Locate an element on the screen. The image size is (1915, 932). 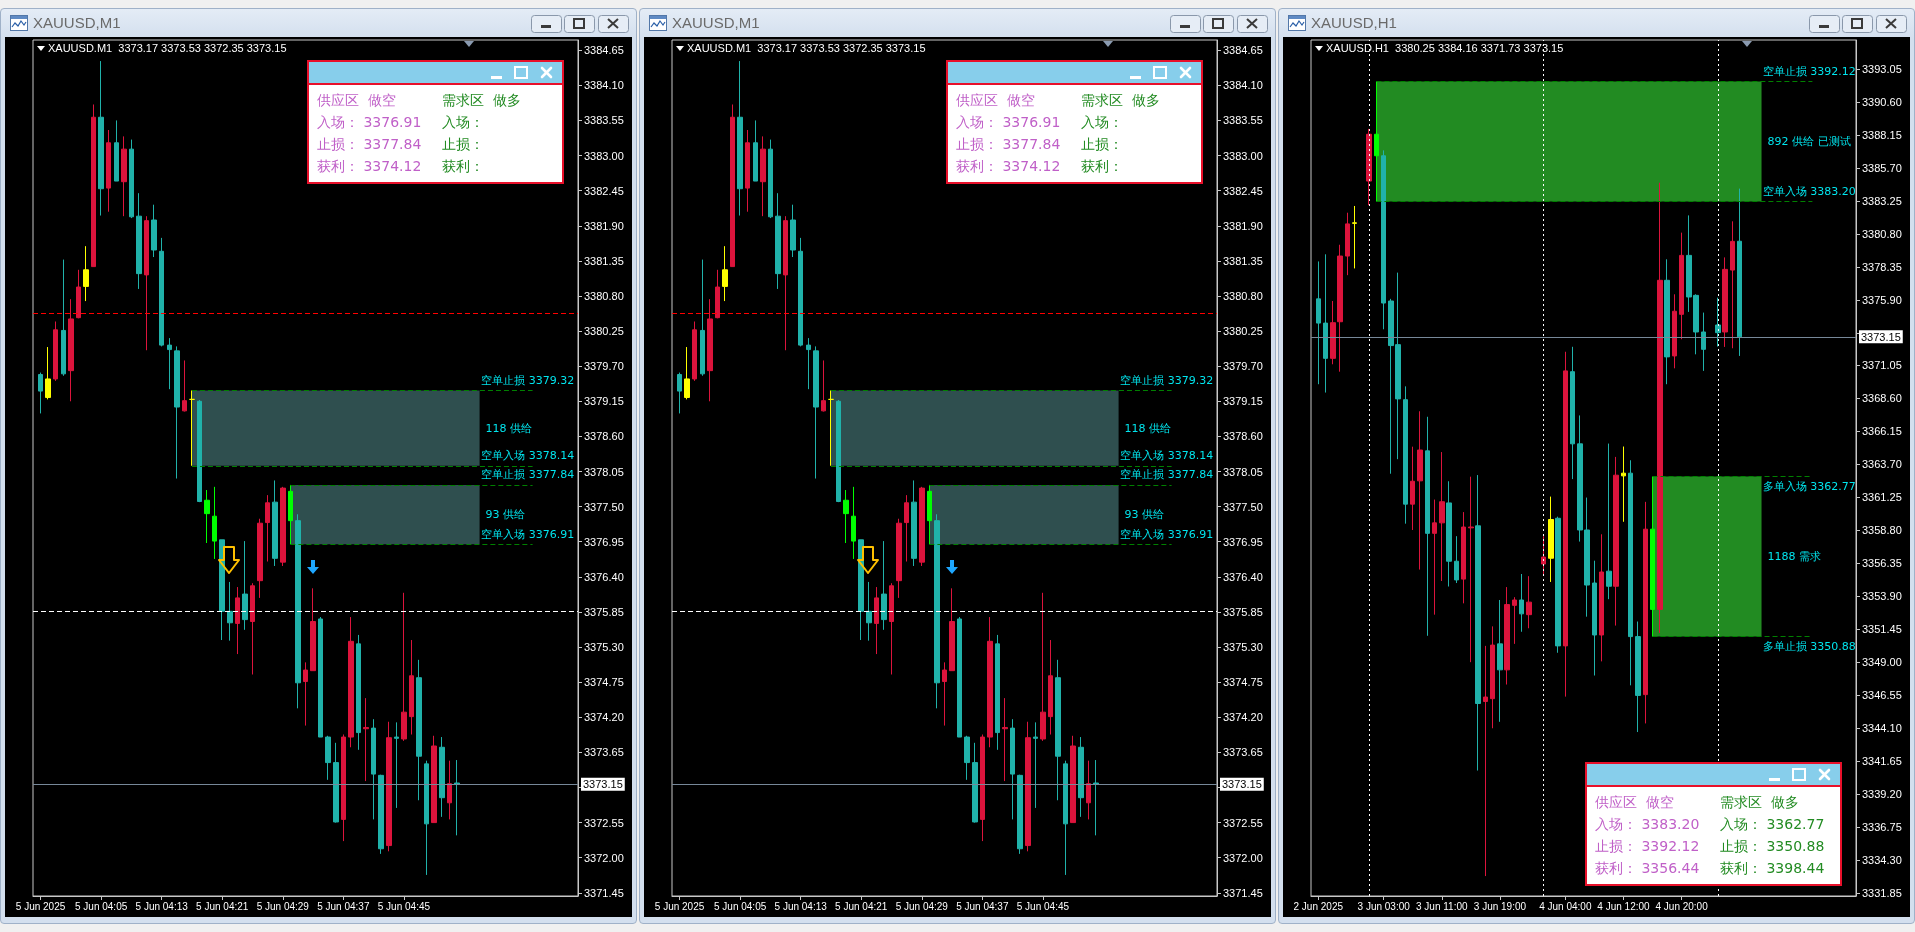
band-label: 93 供给 is located at coordinates (1144, 515).